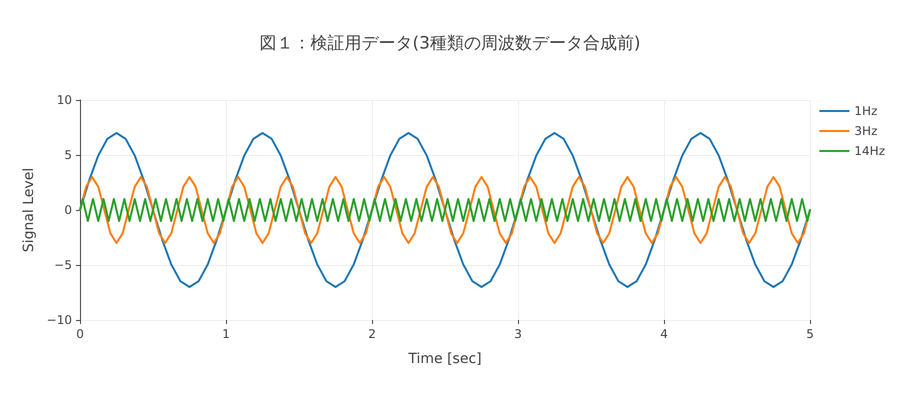 This screenshot has width=900, height=400. Describe the element at coordinates (372, 334) in the screenshot. I see `x-tick-label: 2` at that location.